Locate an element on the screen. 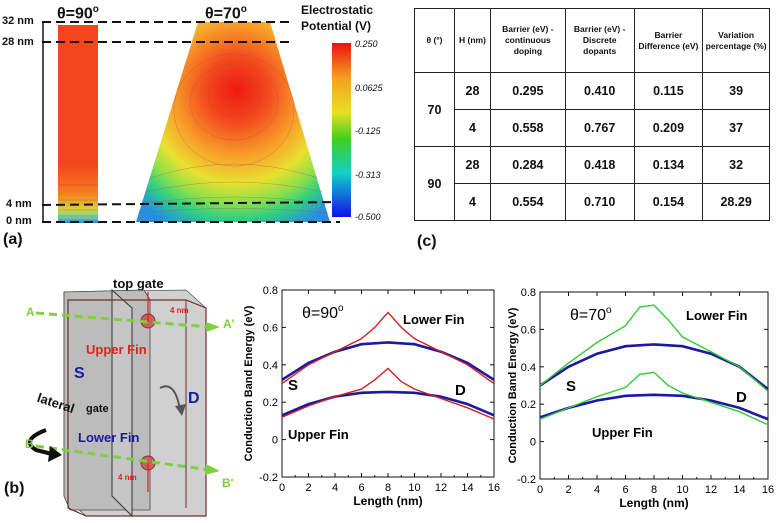 The height and width of the screenshot is (523, 778). panel-b-label: (b) is located at coordinates (14, 488).